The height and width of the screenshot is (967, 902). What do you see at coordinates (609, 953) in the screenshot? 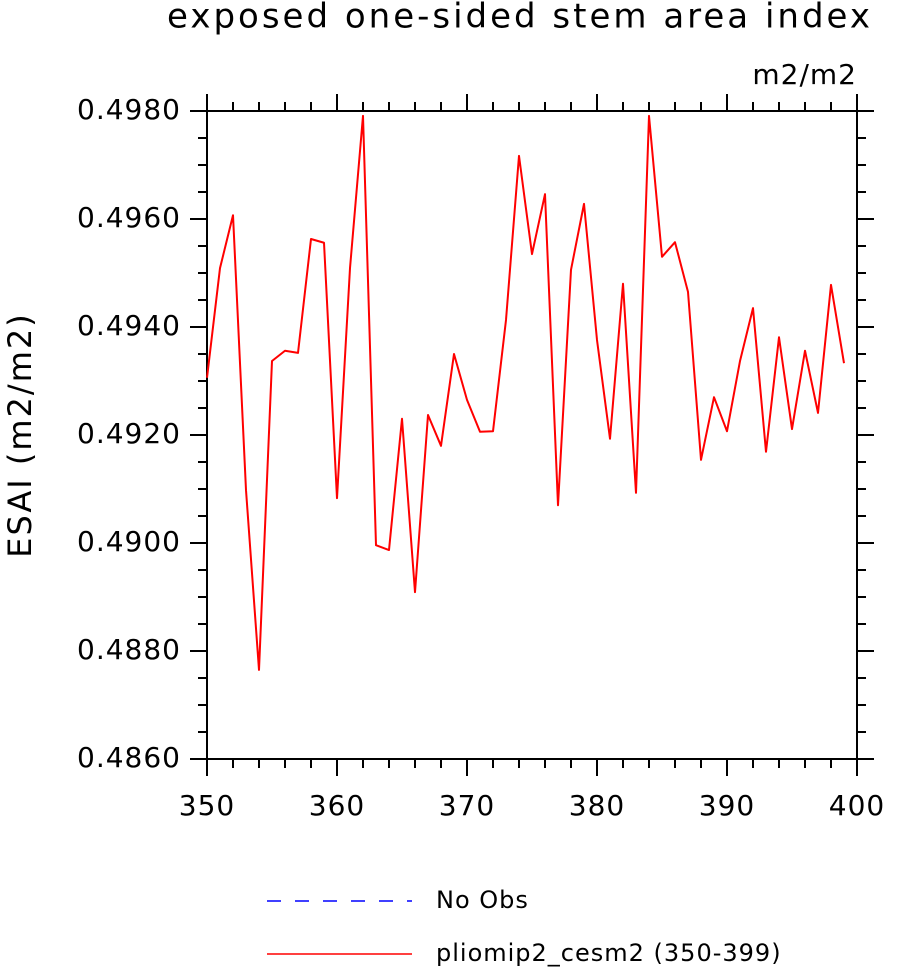
I see `legend-label: pliomip2_cesm2 (350-399)` at bounding box center [609, 953].